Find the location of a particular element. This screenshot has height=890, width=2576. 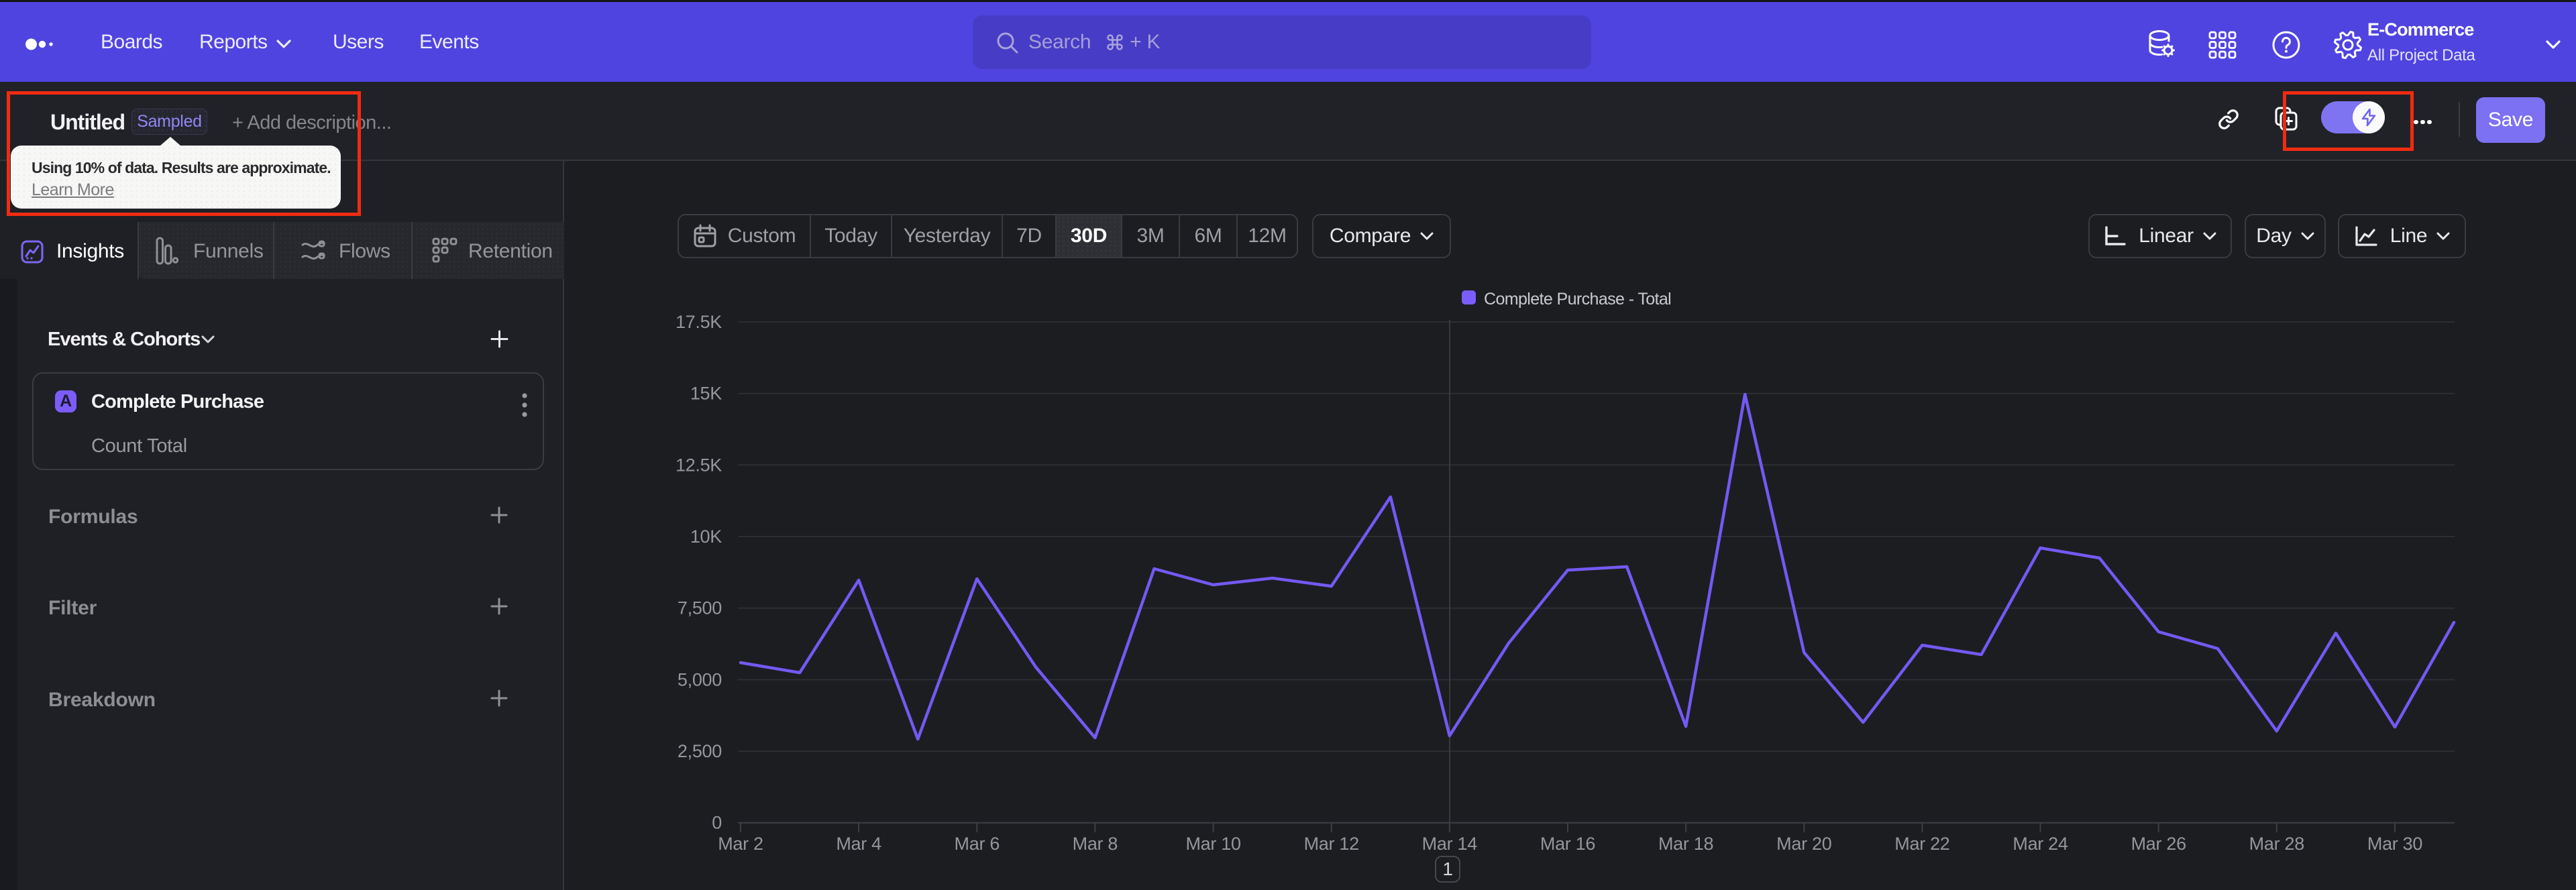

svg-text: Mar 28 is located at coordinates (2276, 844).